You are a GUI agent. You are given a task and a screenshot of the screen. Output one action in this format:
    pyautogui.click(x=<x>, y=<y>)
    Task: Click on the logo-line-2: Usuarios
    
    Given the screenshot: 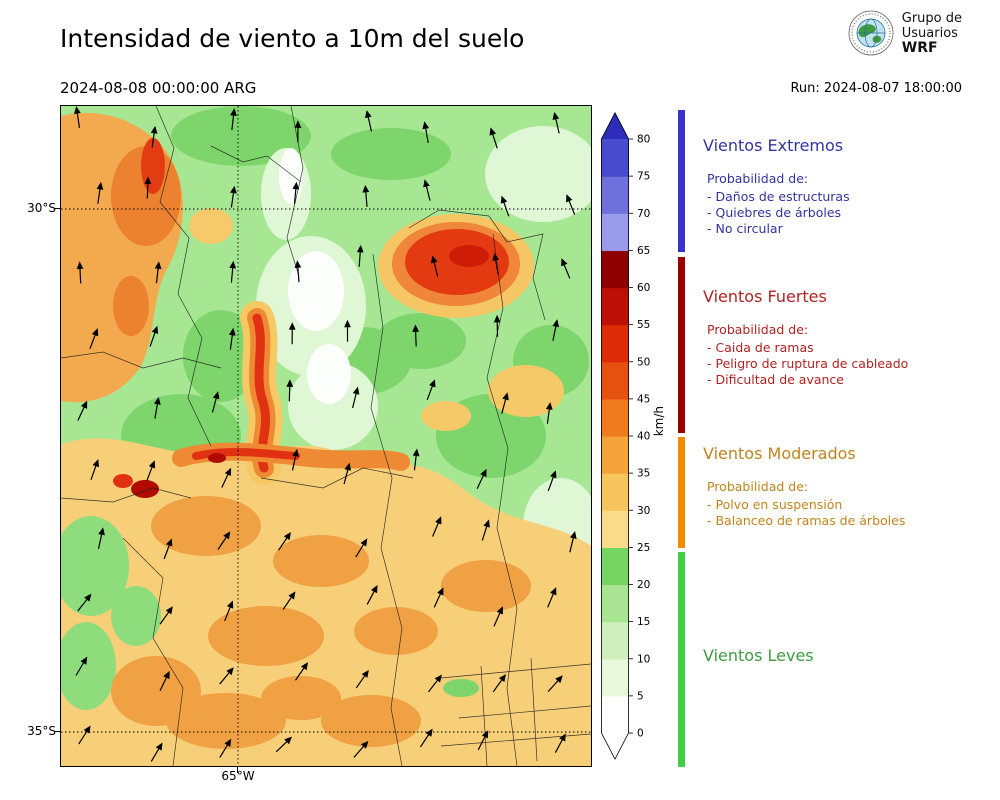 What is the action you would take?
    pyautogui.click(x=929, y=33)
    